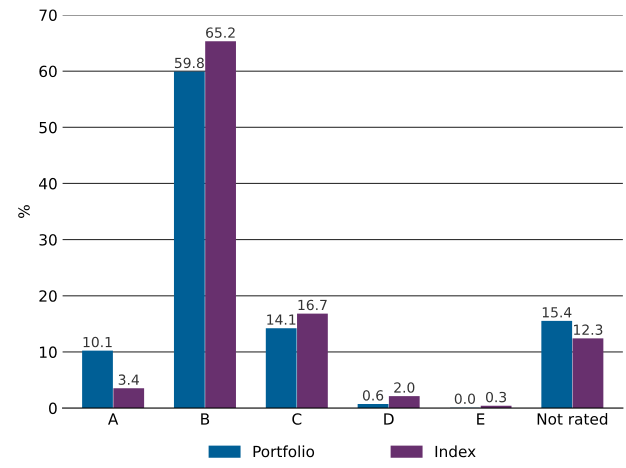 The height and width of the screenshot is (468, 626). I want to click on data-label: 0.3, so click(496, 397).